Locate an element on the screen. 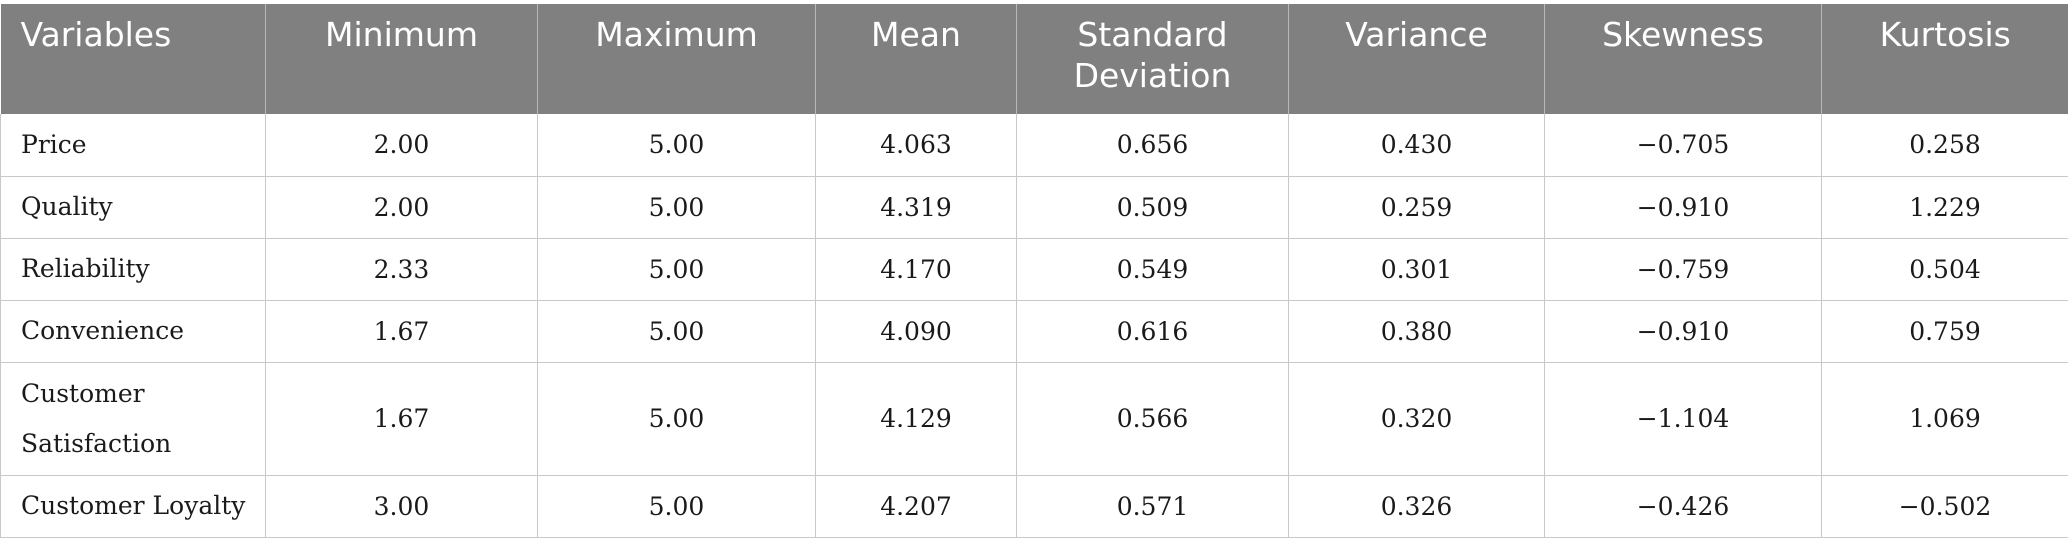 This screenshot has width=2068, height=555. cell-variance: 0.430 is located at coordinates (1416, 145).